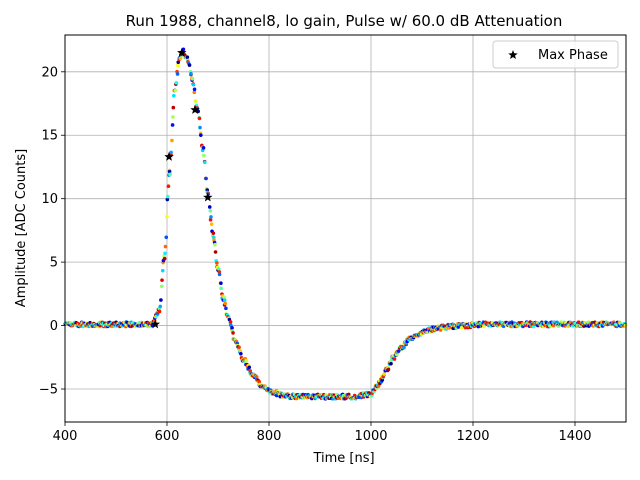 The image size is (640, 480). I want to click on x-tick-label: 1000, so click(370, 436).